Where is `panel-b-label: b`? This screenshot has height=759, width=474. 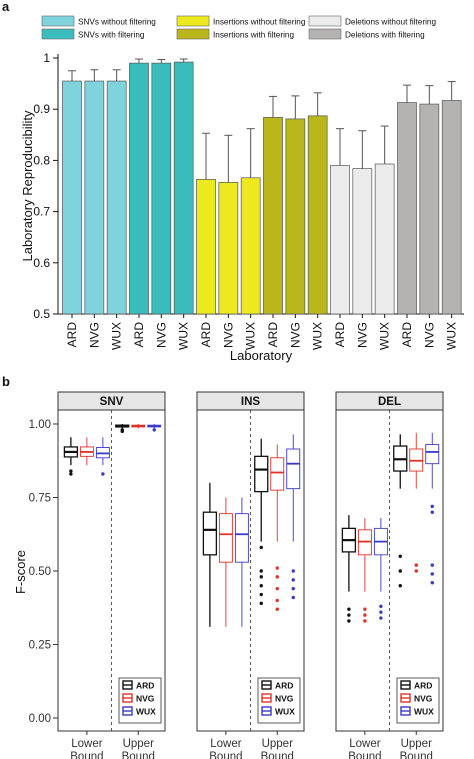
panel-b-label: b is located at coordinates (6, 381).